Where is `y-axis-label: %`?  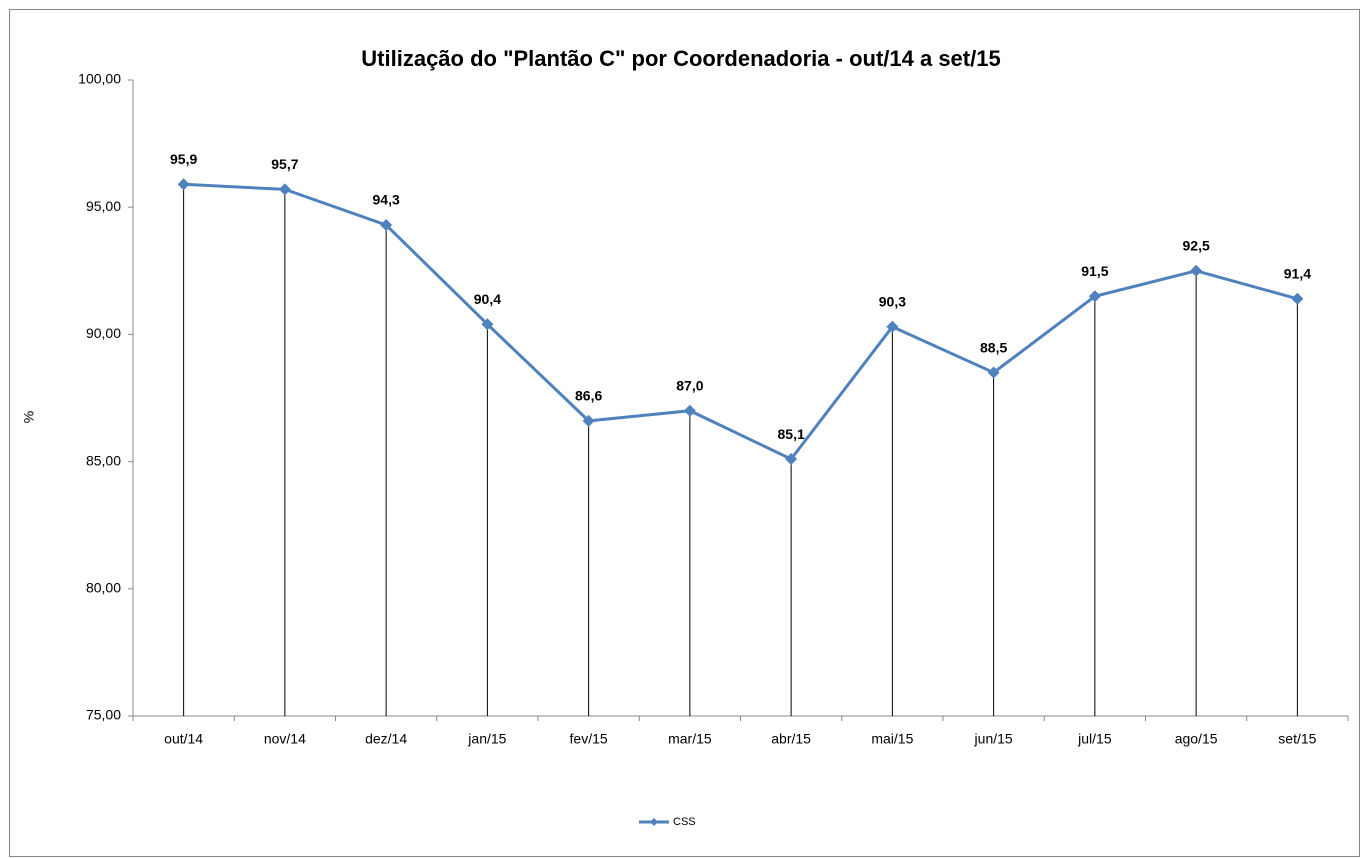 y-axis-label: % is located at coordinates (29, 417).